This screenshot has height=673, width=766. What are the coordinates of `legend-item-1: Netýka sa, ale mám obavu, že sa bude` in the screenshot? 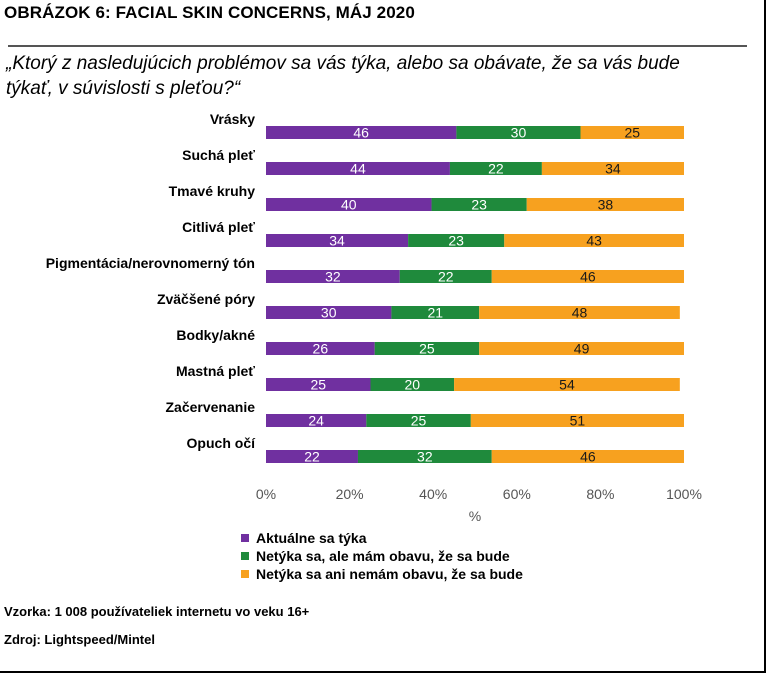 It's located at (382, 556).